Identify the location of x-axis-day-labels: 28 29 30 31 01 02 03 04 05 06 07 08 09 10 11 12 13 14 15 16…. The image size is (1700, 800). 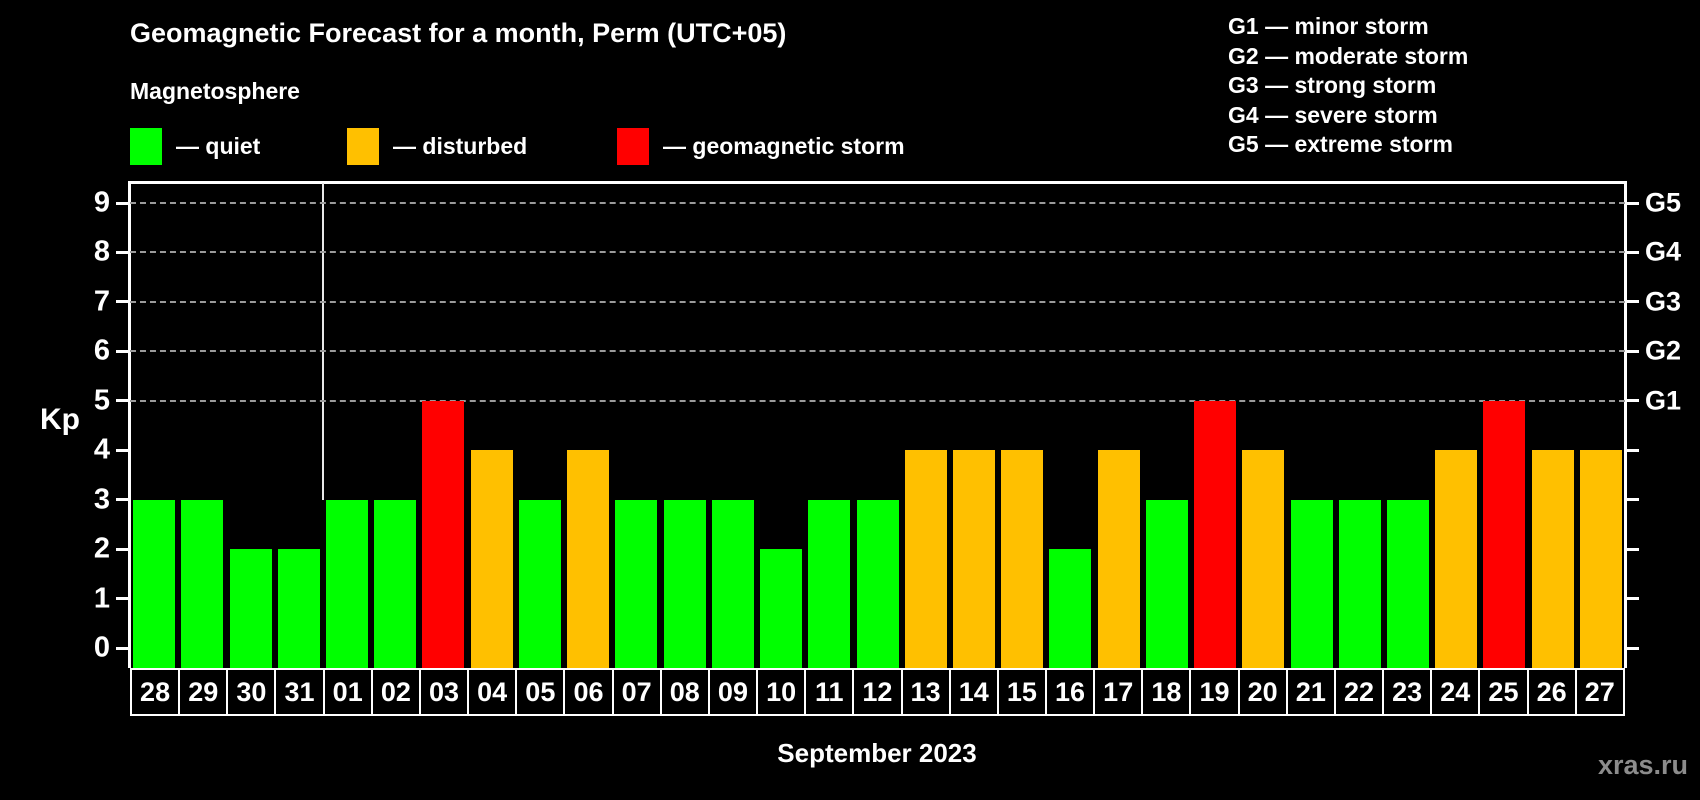
(877, 692).